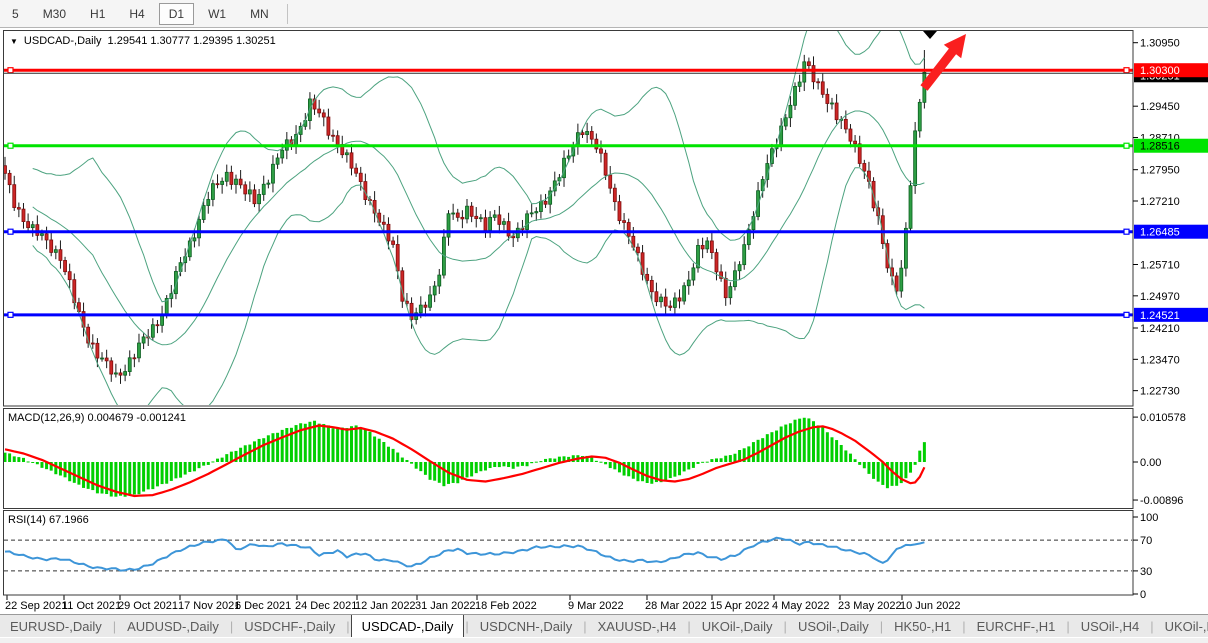  I want to click on top-marker-icon, so click(930, 35).